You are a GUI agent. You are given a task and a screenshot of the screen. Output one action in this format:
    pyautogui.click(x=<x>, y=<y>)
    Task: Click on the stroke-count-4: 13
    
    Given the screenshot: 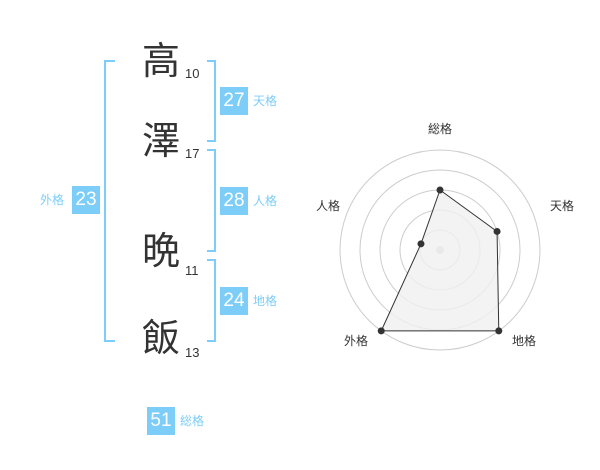 What is the action you would take?
    pyautogui.click(x=192, y=352)
    